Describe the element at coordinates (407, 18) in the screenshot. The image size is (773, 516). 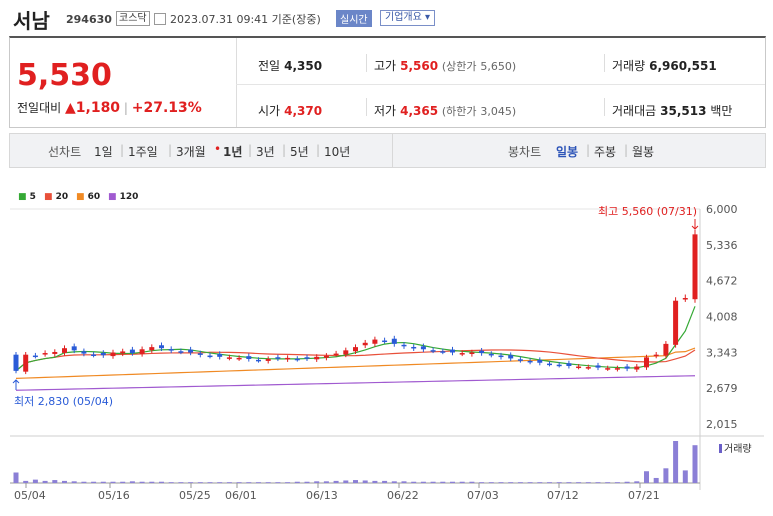
I see `company-overview-dropdown: 기업개요 ▾` at that location.